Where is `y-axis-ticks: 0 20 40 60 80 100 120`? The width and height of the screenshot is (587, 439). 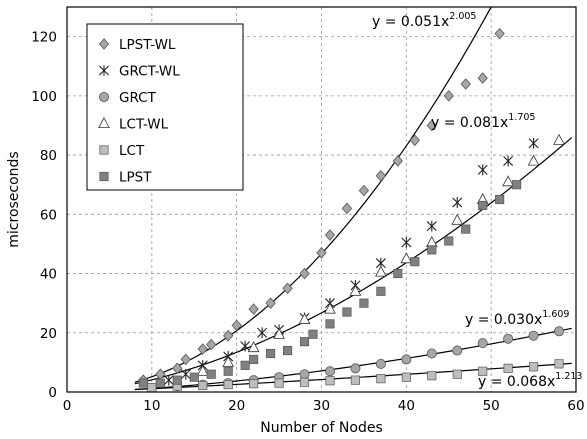 y-axis-ticks: 0 20 40 60 80 100 120 is located at coordinates (44, 215).